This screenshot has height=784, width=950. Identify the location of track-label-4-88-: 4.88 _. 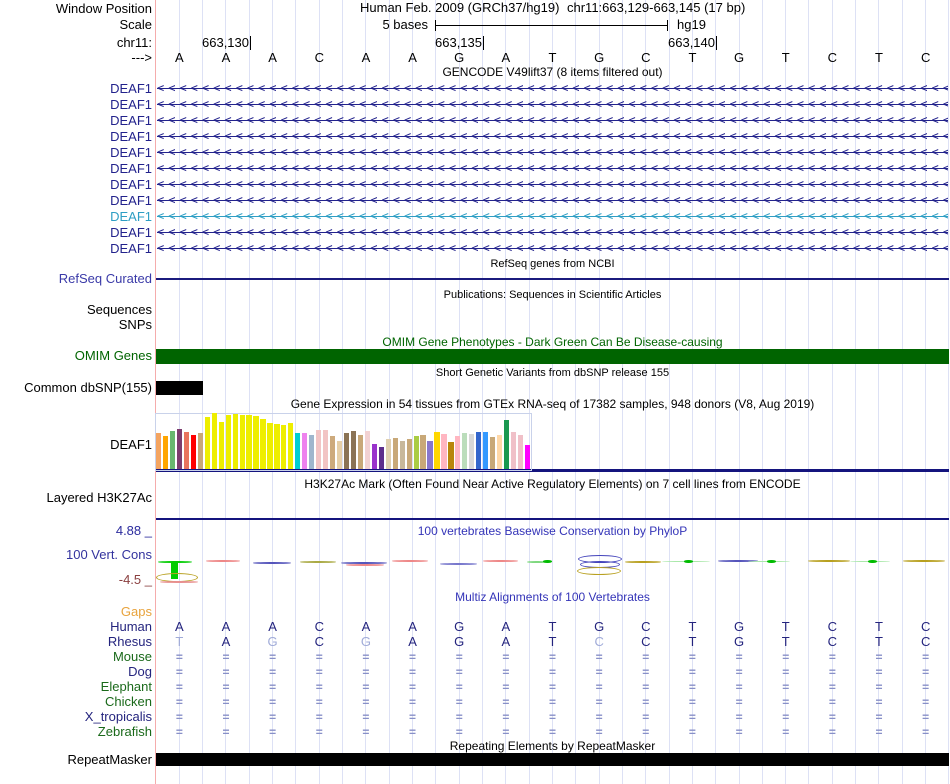
(133, 530).